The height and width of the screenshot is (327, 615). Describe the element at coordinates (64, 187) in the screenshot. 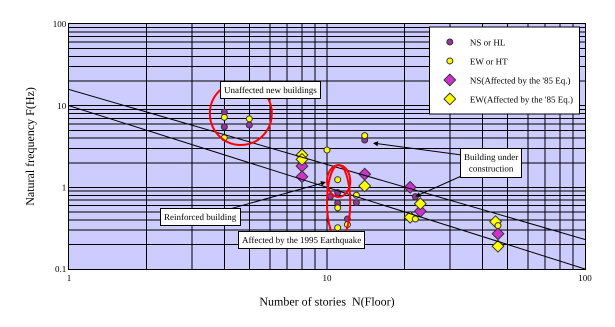

I see `y-tick-label: 1` at that location.